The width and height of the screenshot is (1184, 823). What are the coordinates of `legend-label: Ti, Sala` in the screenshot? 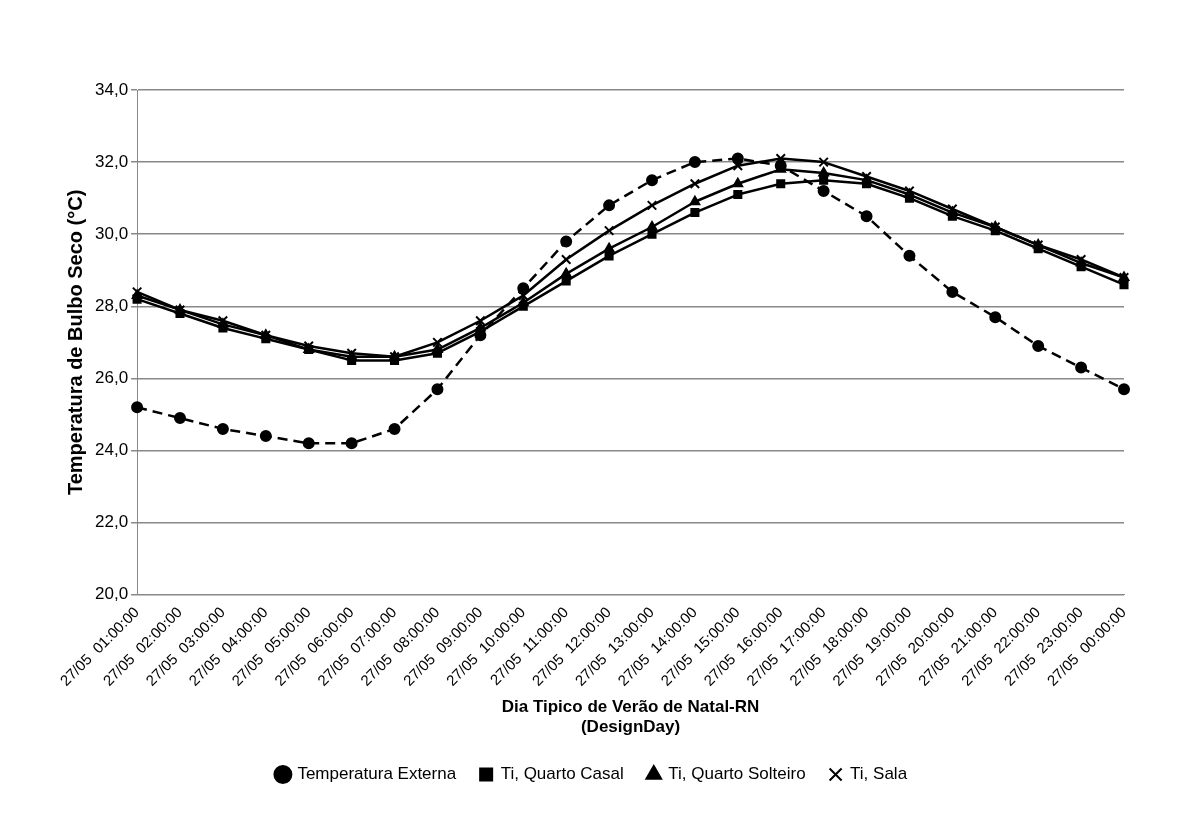 It's located at (879, 774).